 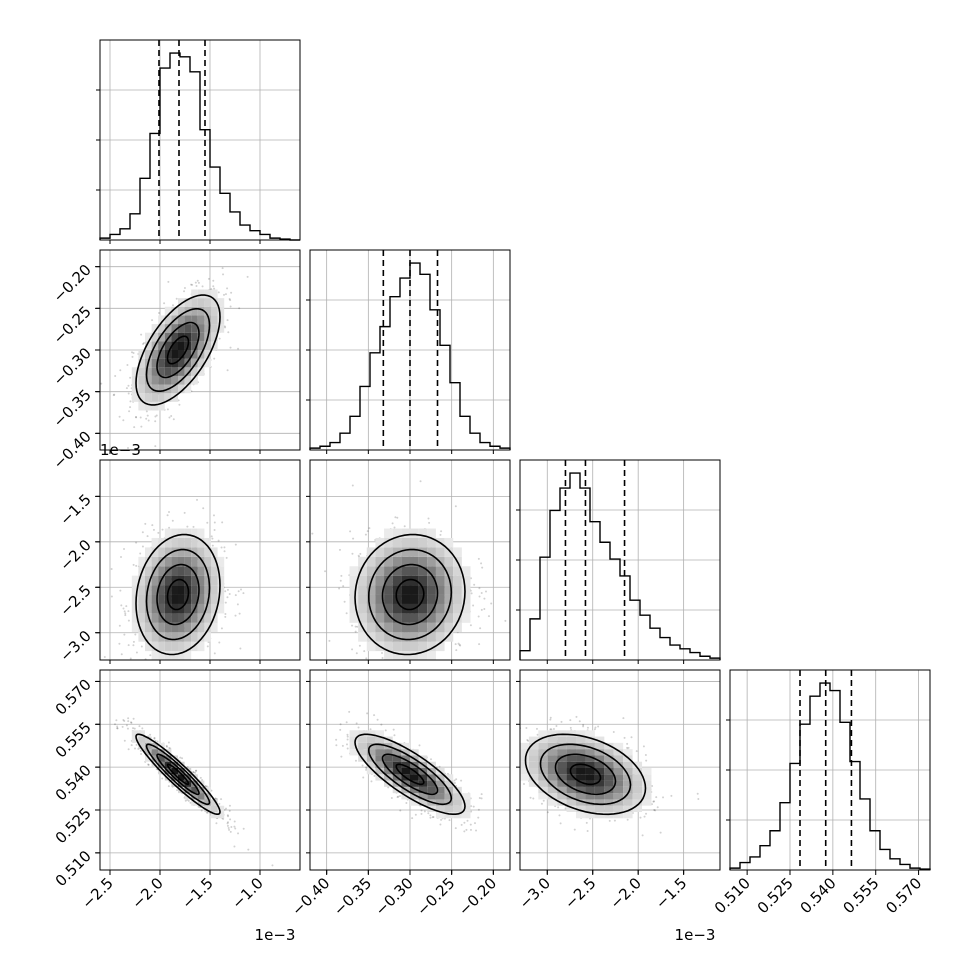 I want to click on contour-line, so click(x=178, y=774).